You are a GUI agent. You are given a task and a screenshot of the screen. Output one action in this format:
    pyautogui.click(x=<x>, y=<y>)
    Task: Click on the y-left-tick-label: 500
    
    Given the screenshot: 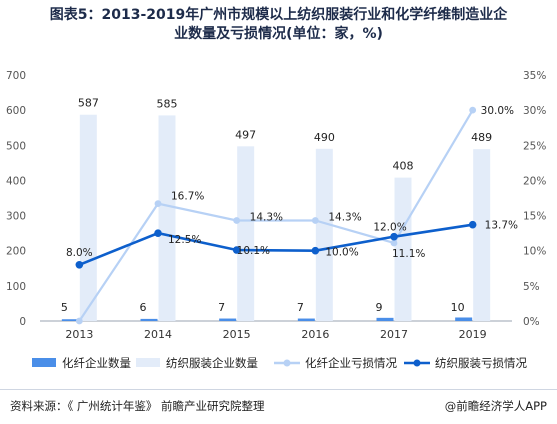 What is the action you would take?
    pyautogui.click(x=16, y=146)
    